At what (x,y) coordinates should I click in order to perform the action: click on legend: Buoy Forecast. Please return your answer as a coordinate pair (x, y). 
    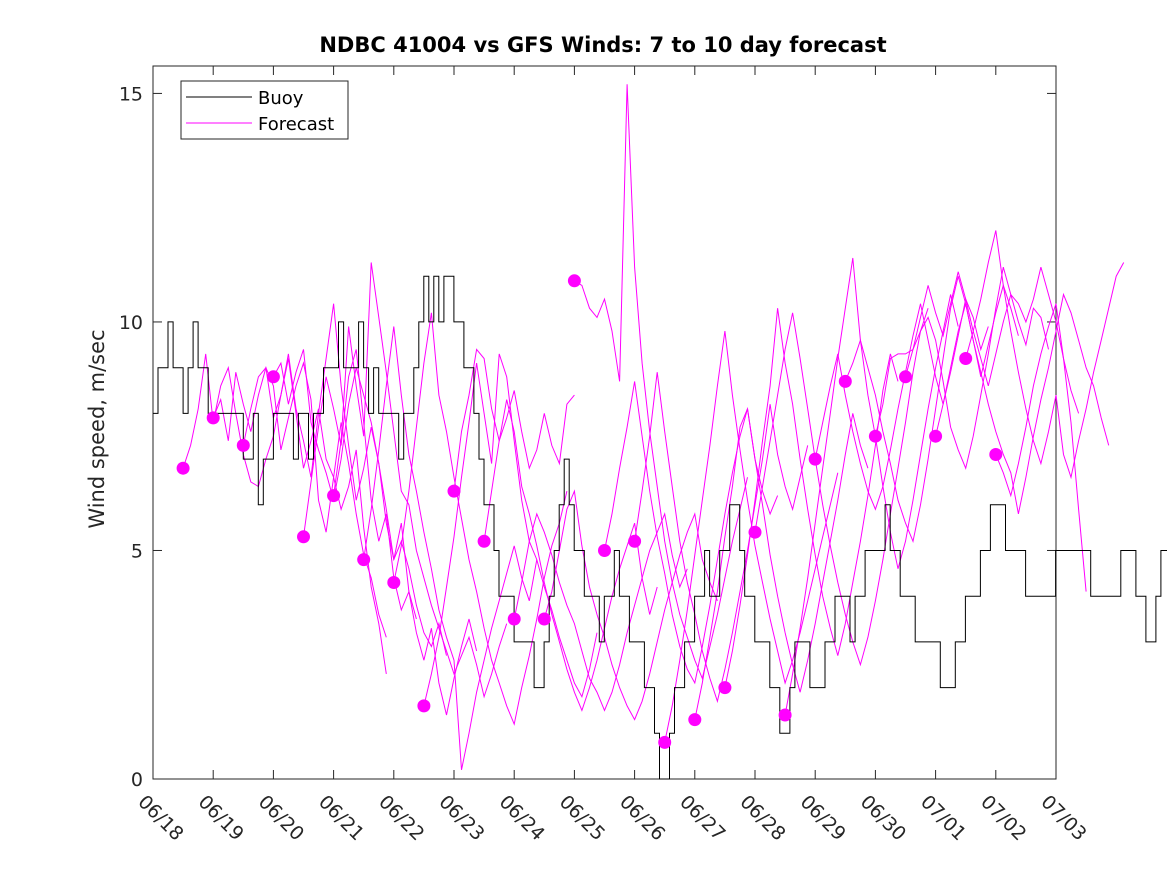
    Looking at the image, I should click on (264, 110).